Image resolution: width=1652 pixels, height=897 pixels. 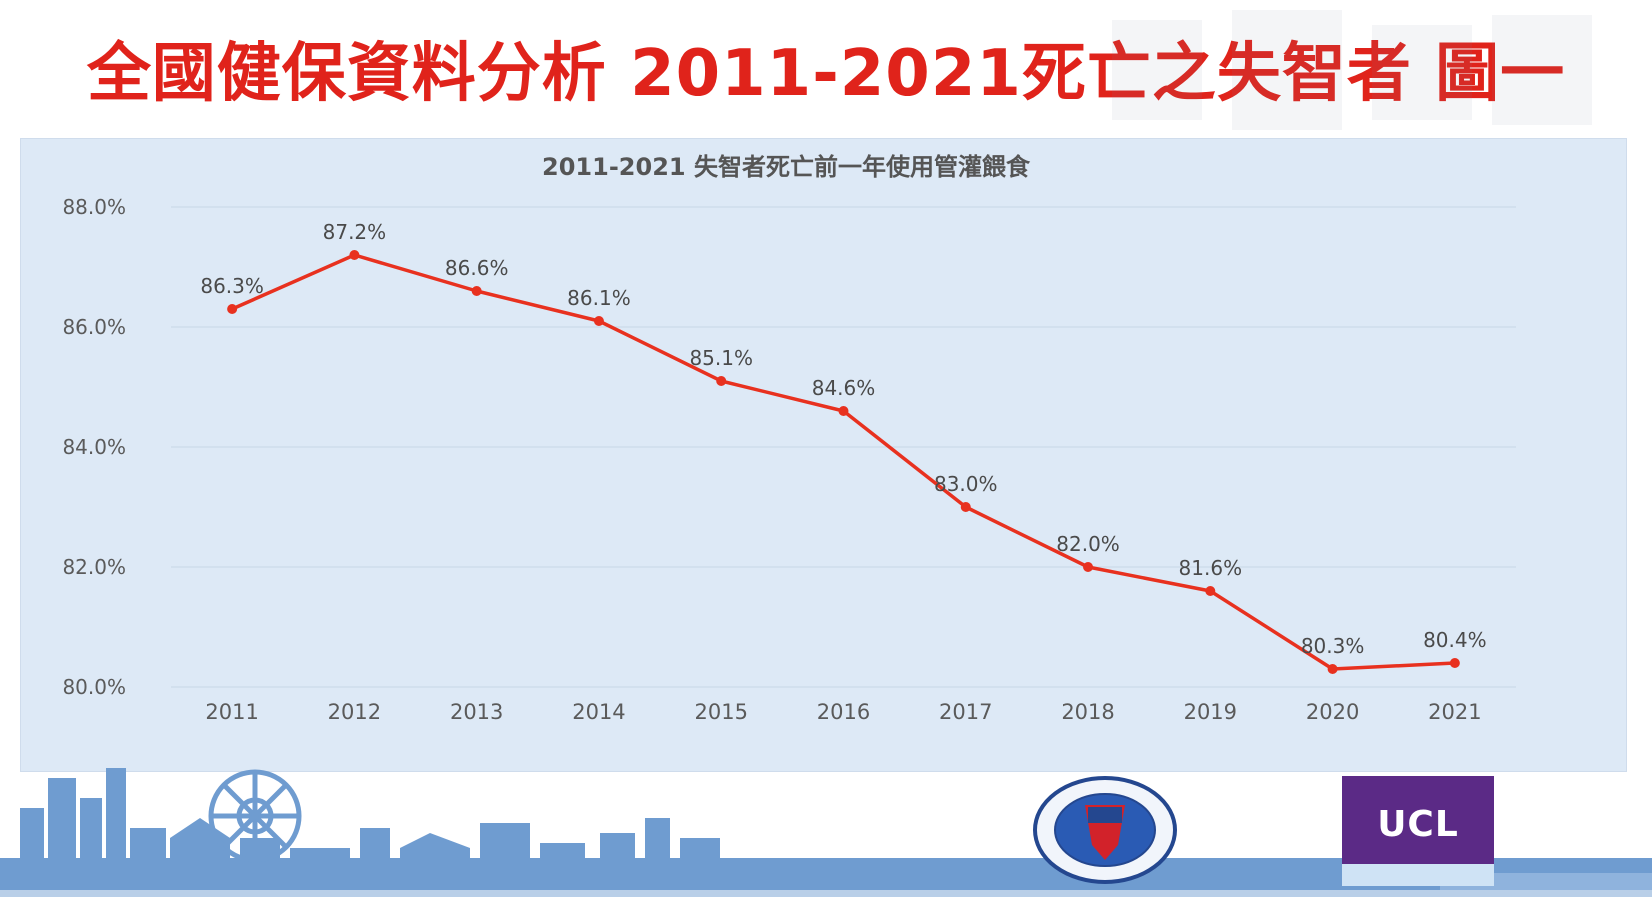 I want to click on x-tick-label: 2016, so click(x=843, y=712).